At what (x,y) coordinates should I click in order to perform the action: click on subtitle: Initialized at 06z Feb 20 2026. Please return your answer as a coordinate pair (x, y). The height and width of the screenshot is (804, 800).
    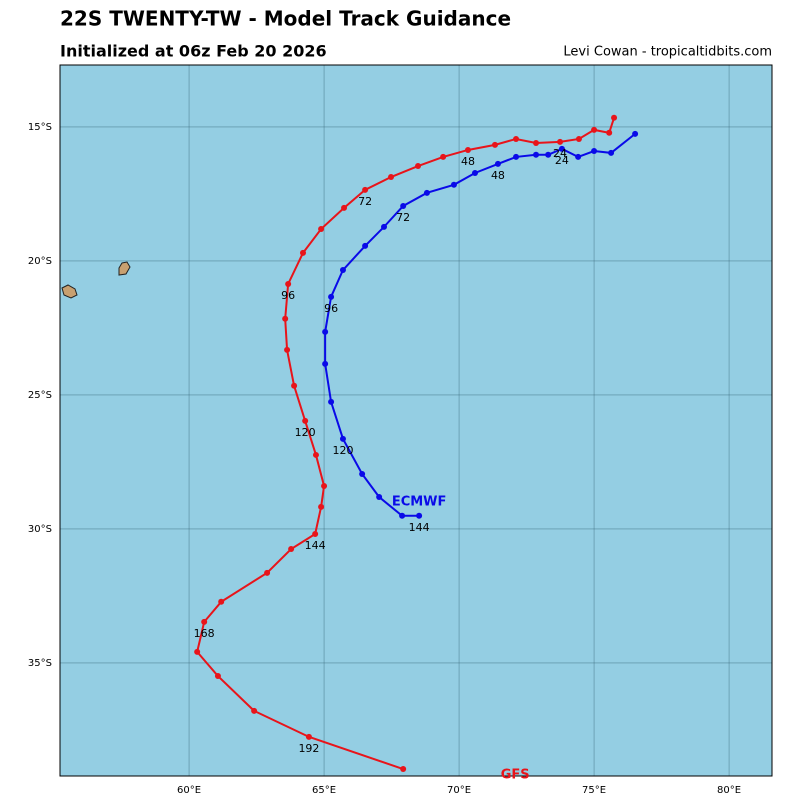
    Looking at the image, I should click on (193, 51).